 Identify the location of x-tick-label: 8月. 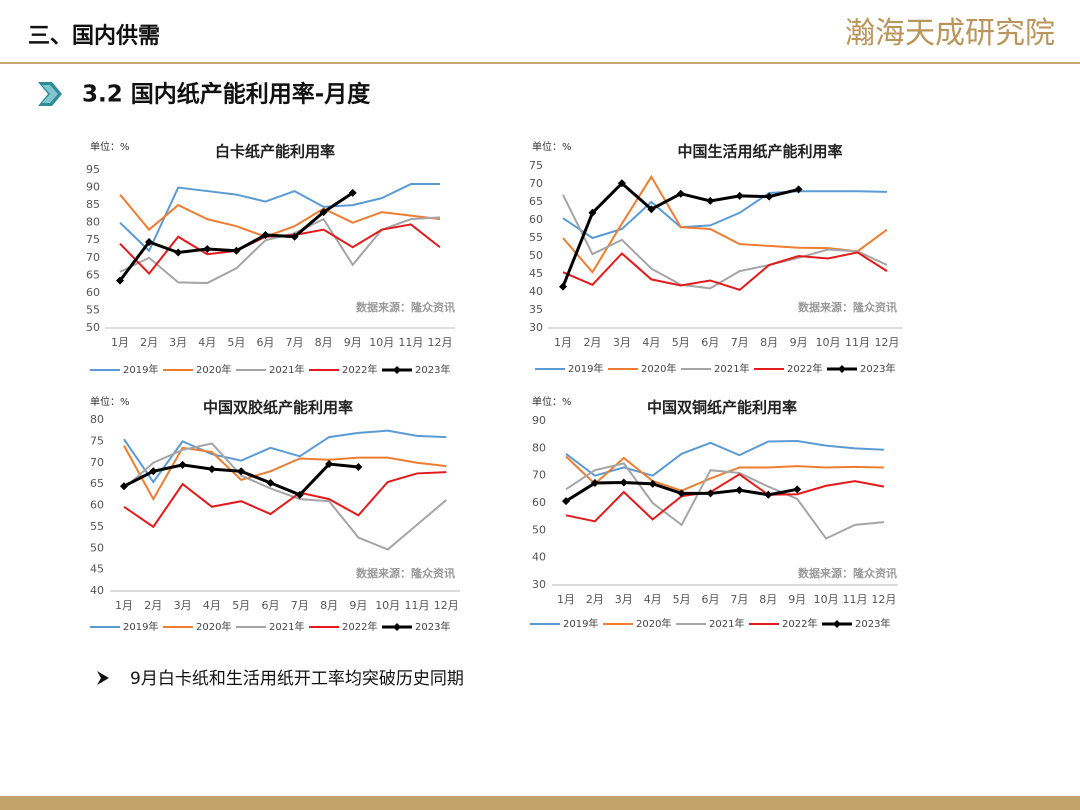
(768, 599).